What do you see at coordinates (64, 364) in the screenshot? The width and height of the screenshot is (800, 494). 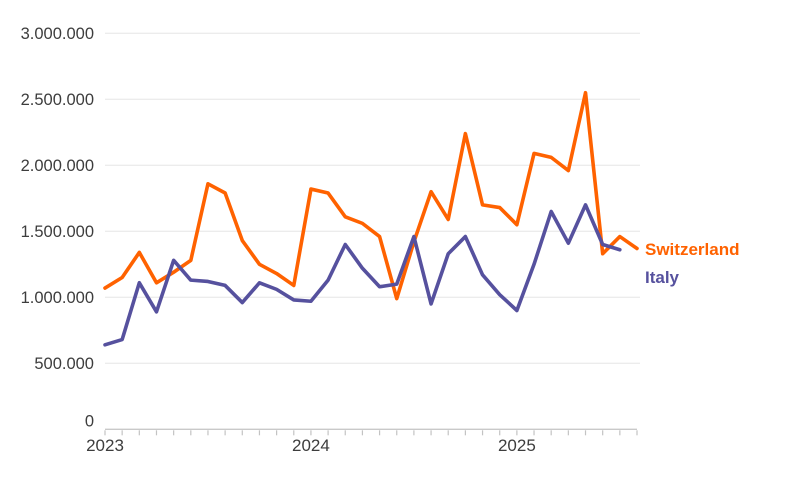 I see `y-axis-label: 500.000` at bounding box center [64, 364].